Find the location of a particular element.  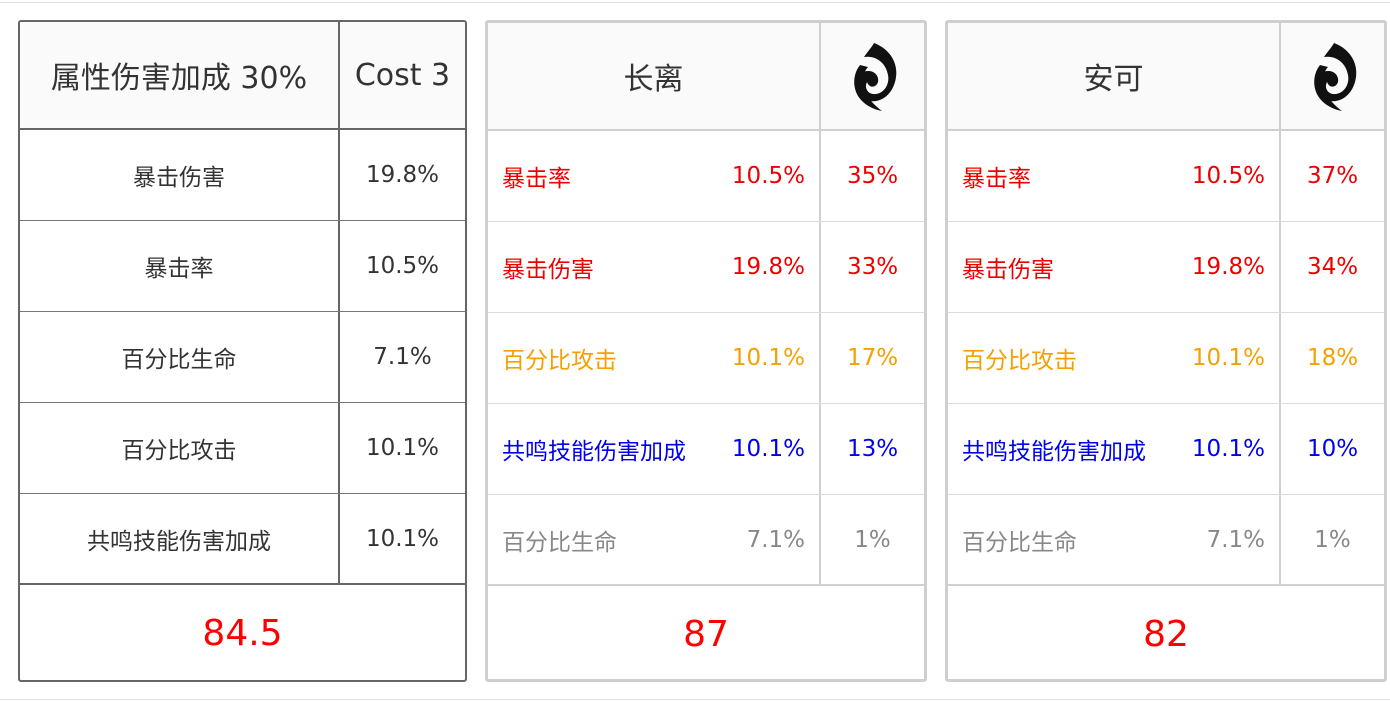

character-score: 82 is located at coordinates (1166, 634).